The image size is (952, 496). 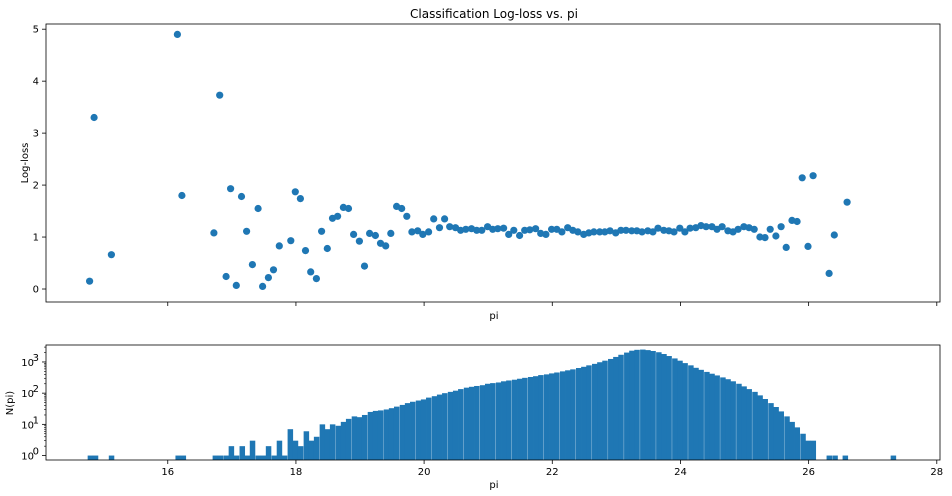 What do you see at coordinates (808, 472) in the screenshot?
I see `histogram-x-tick-label: 26` at bounding box center [808, 472].